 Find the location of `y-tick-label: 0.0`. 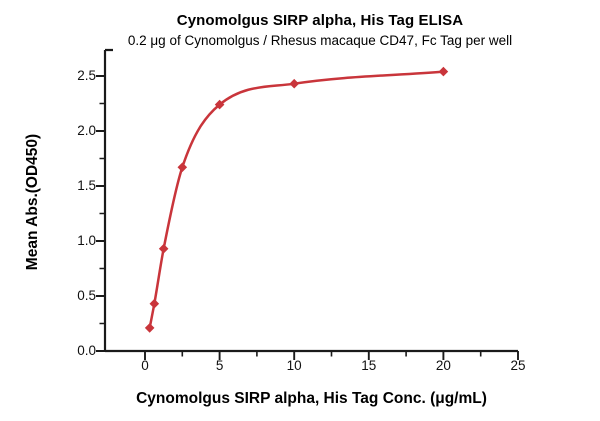

y-tick-label: 0.0 is located at coordinates (86, 350).